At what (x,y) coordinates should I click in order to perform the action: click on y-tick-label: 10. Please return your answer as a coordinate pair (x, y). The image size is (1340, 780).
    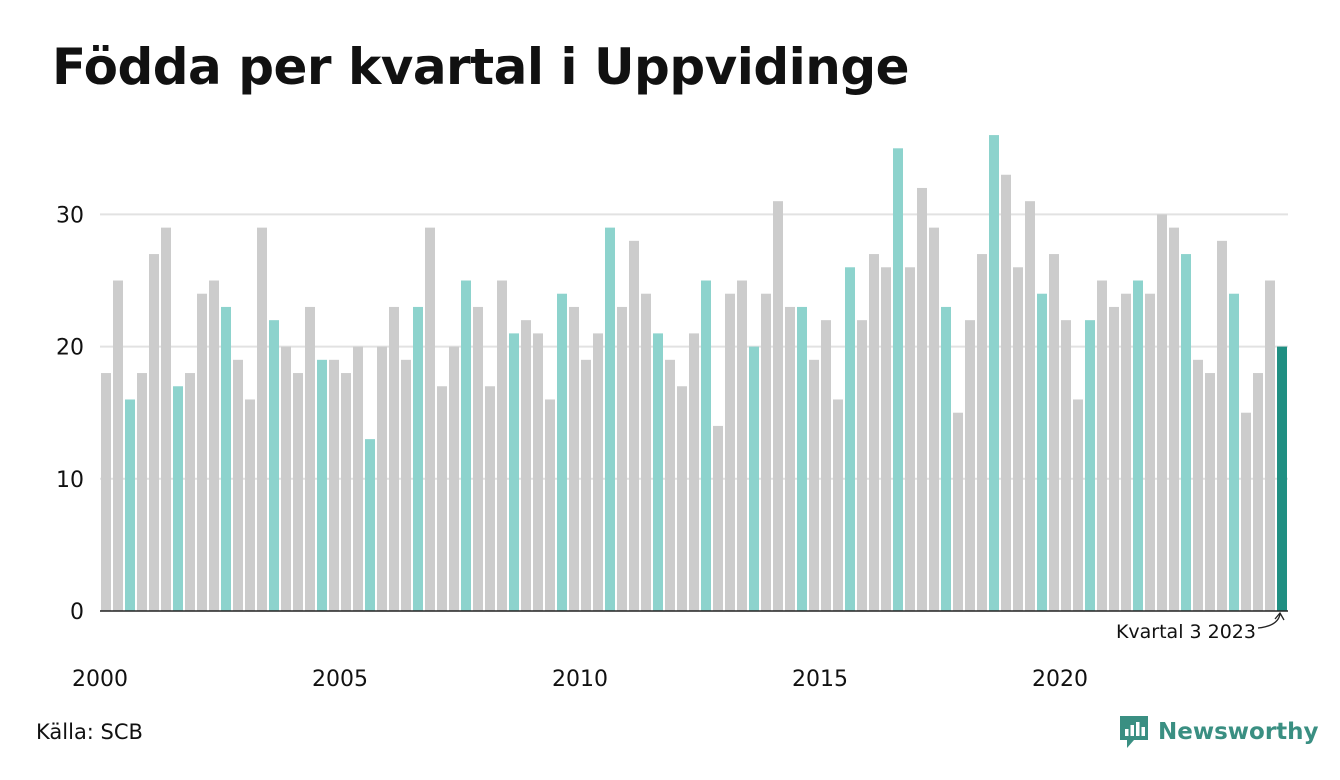
    Looking at the image, I should click on (70, 480).